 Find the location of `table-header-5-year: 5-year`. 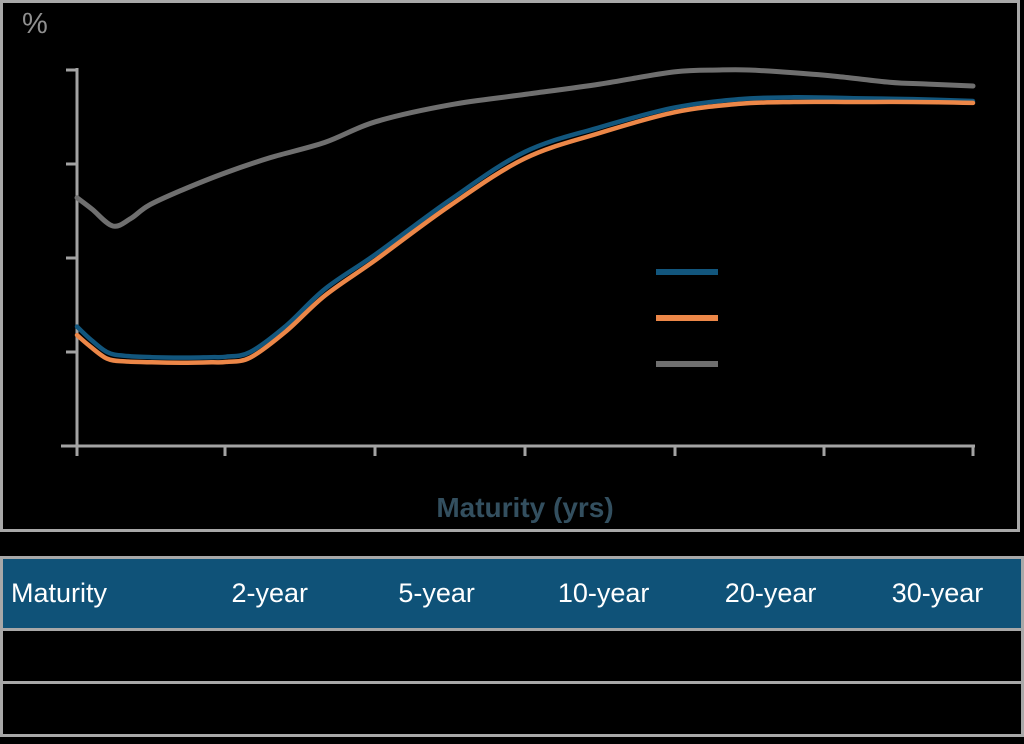

table-header-5-year: 5-year is located at coordinates (436, 593).